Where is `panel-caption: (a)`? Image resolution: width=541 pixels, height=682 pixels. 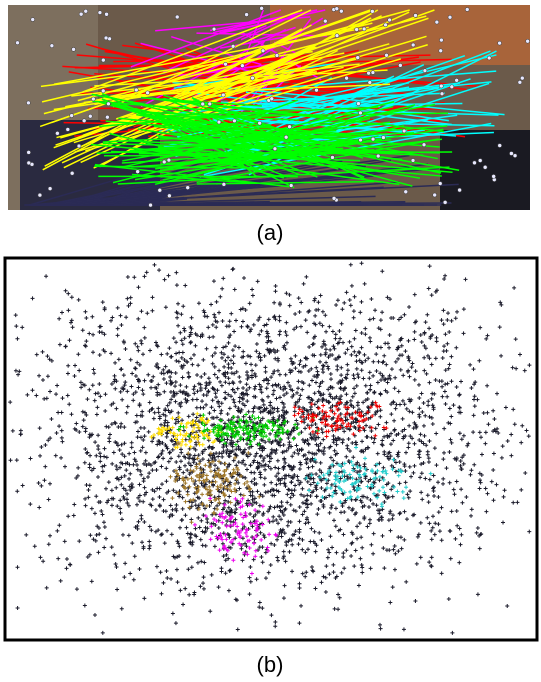
panel-caption: (a) is located at coordinates (270, 232).